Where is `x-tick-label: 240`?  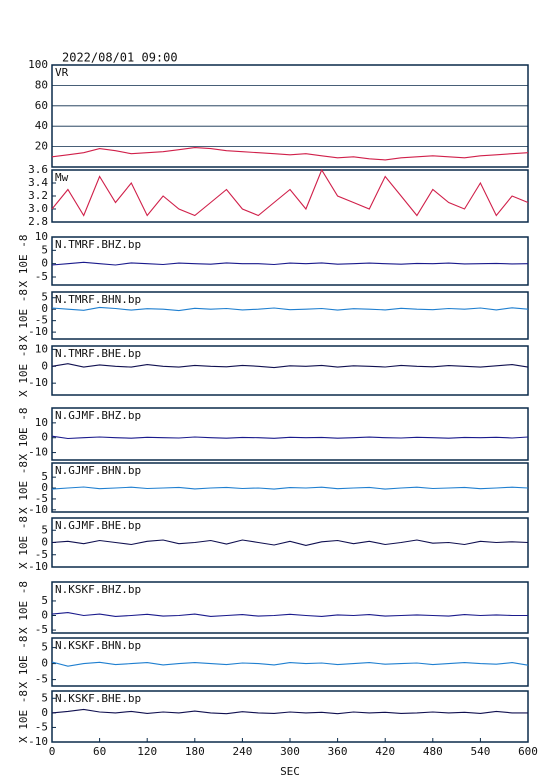 x-tick-label: 240 is located at coordinates (242, 751).